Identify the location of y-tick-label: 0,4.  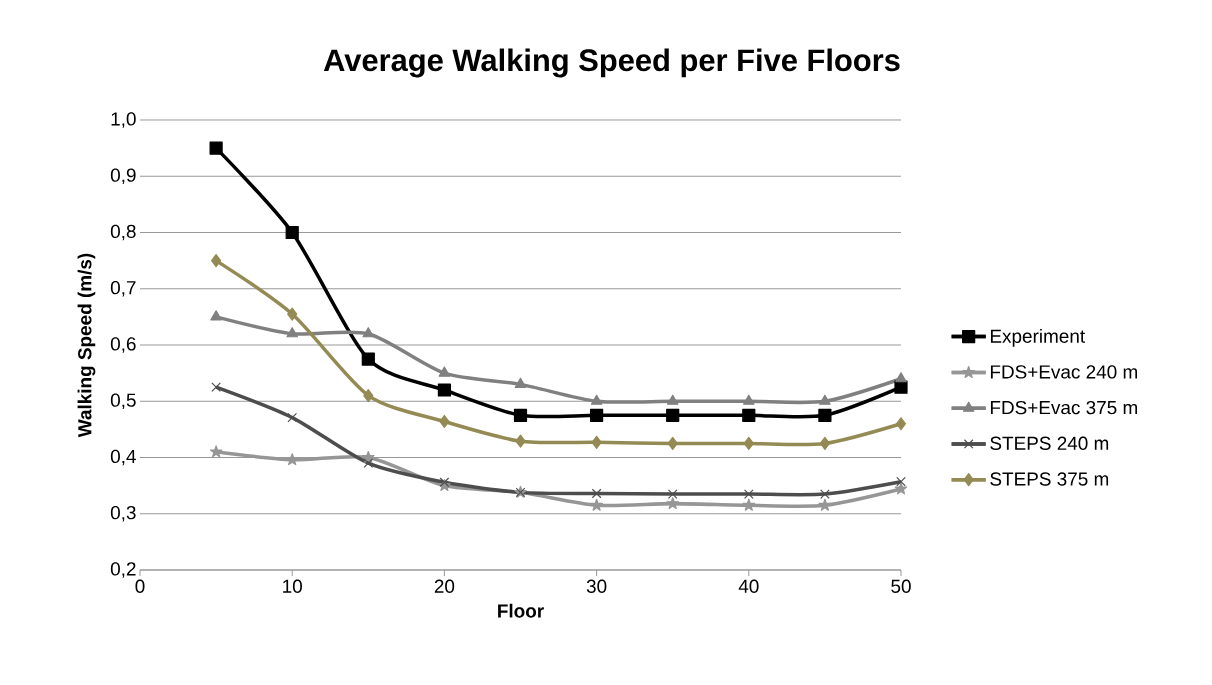
(123, 457).